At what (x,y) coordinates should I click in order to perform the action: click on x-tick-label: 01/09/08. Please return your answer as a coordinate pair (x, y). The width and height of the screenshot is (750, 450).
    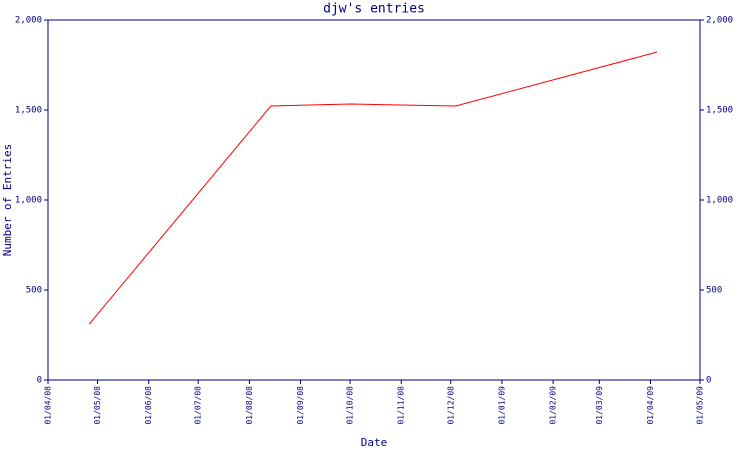
    Looking at the image, I should click on (300, 405).